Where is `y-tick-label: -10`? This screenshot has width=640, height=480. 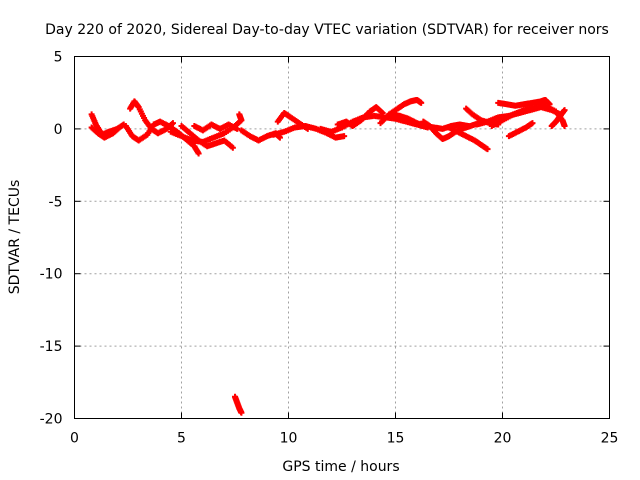
y-tick-label: -10 is located at coordinates (51, 275).